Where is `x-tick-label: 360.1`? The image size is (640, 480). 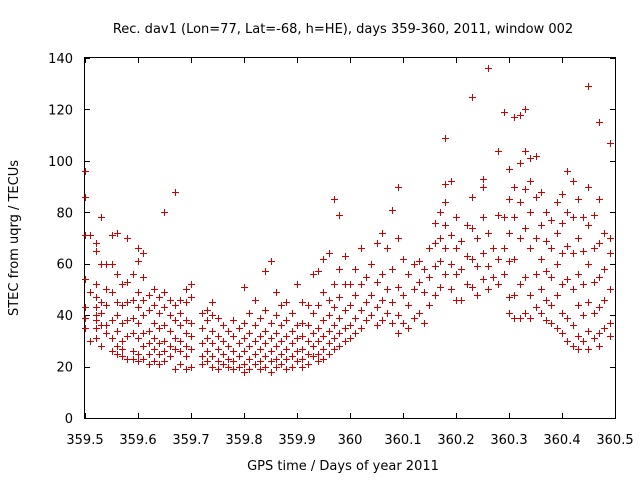
x-tick-label: 360.1 is located at coordinates (402, 440).